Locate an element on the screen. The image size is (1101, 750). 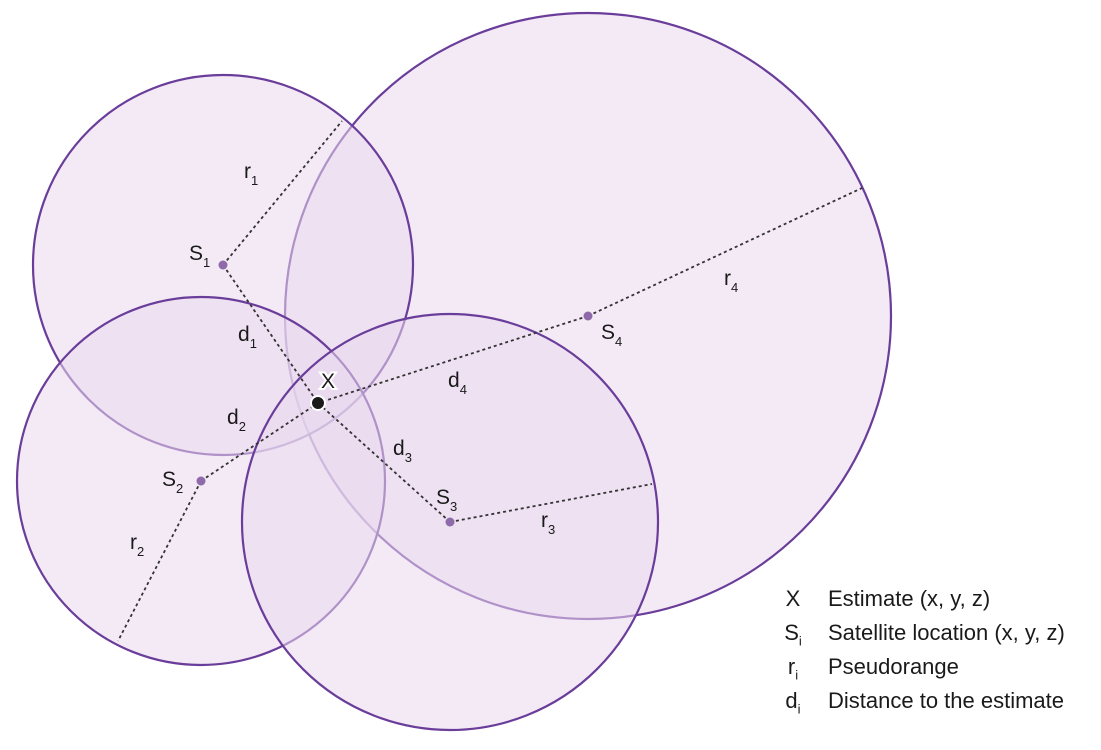
satellite-dots is located at coordinates (394, 393).